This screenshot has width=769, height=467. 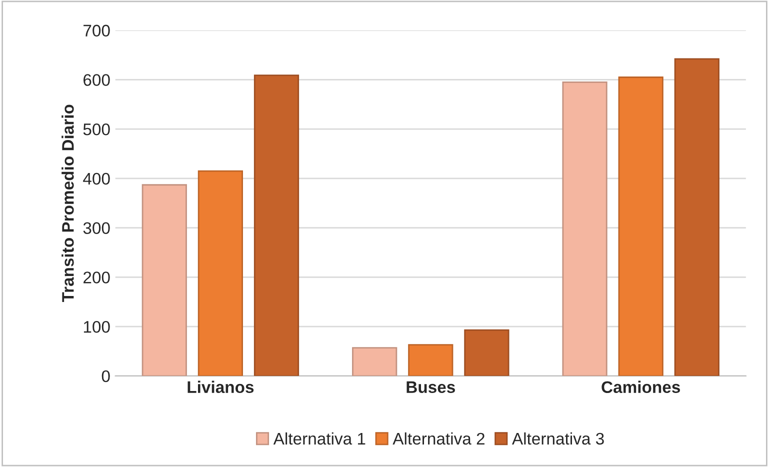 What do you see at coordinates (106, 376) in the screenshot?
I see `y-tick-label: 0` at bounding box center [106, 376].